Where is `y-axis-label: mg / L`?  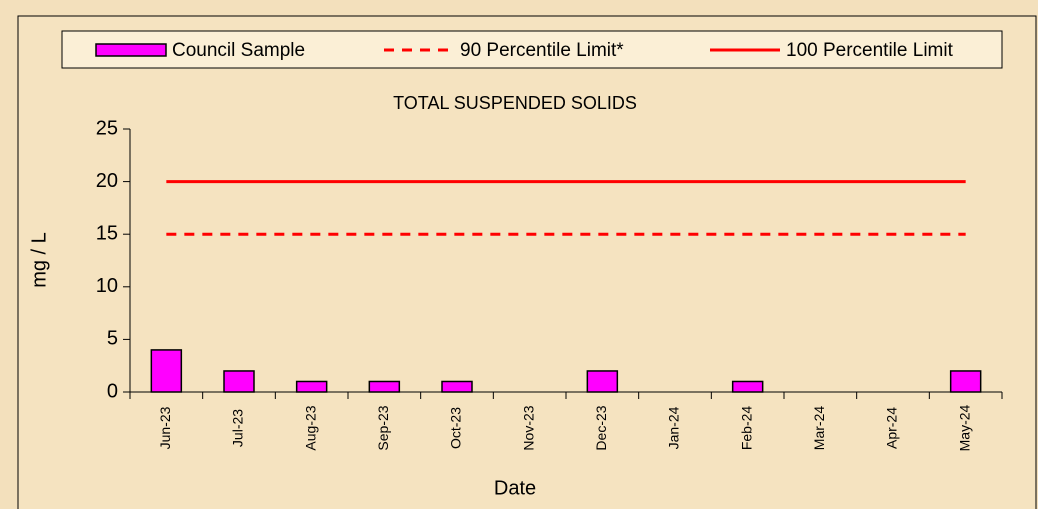 y-axis-label: mg / L is located at coordinates (39, 260).